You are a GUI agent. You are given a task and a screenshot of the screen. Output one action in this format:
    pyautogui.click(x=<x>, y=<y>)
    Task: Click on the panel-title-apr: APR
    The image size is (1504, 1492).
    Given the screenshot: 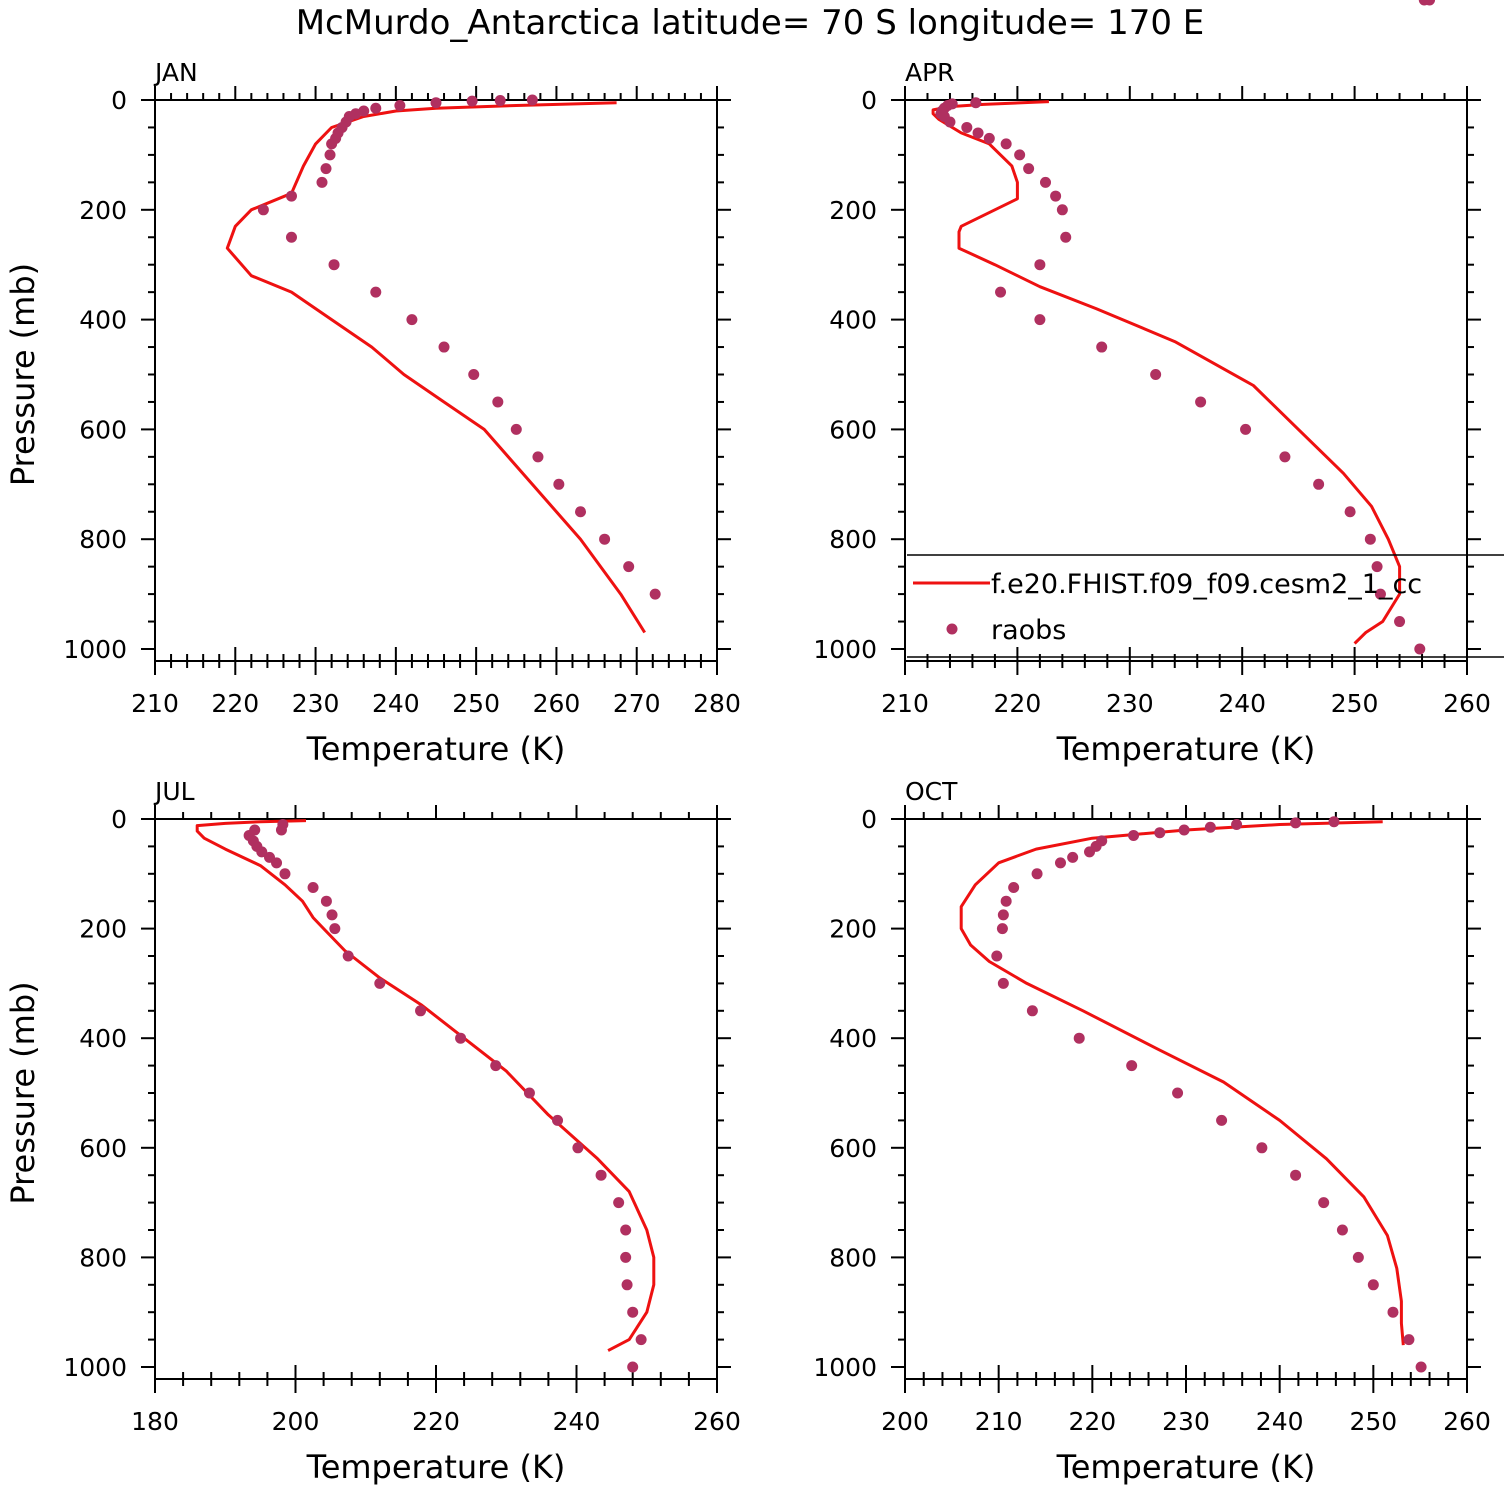 What is the action you would take?
    pyautogui.click(x=930, y=72)
    